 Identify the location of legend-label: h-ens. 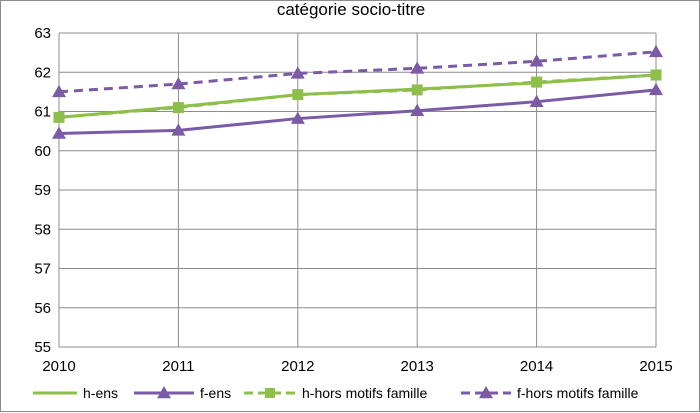
(100, 393).